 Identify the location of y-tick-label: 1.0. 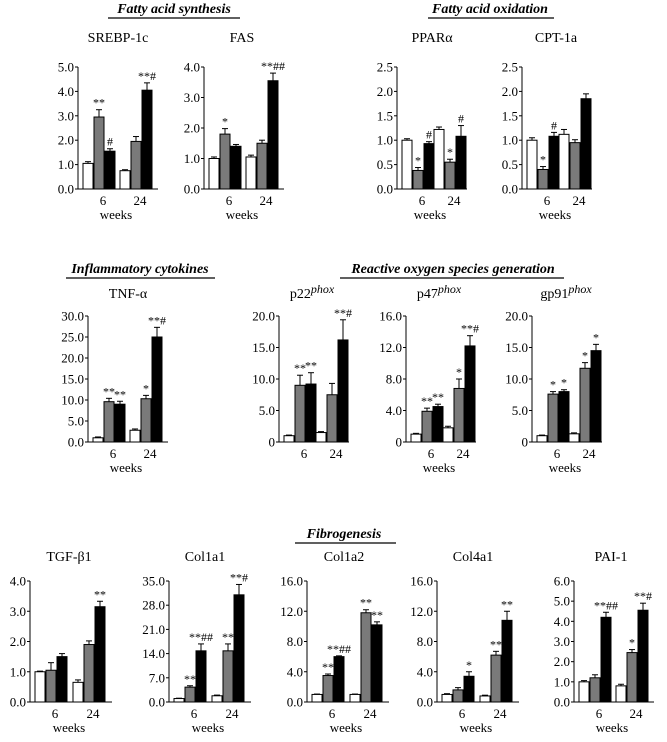
(385, 140).